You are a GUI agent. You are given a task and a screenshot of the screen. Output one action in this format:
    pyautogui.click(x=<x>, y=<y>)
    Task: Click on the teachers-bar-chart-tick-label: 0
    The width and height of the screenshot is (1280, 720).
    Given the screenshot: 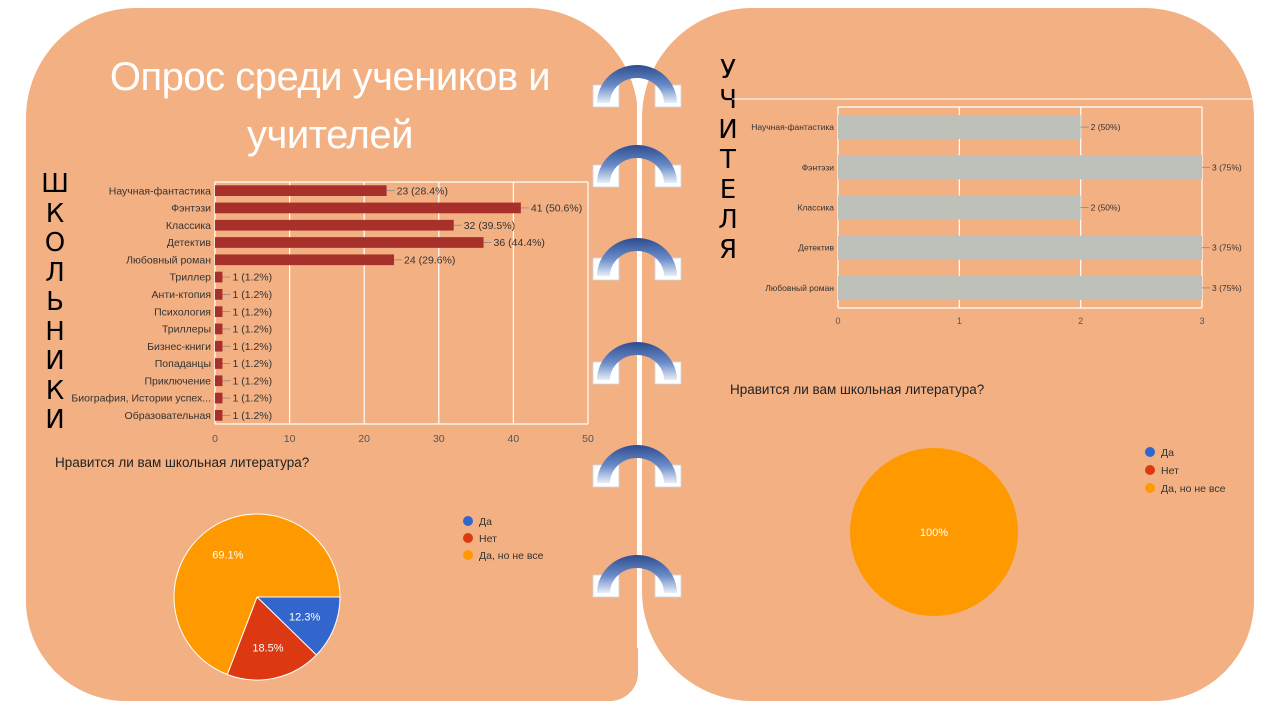 What is the action you would take?
    pyautogui.click(x=837, y=321)
    